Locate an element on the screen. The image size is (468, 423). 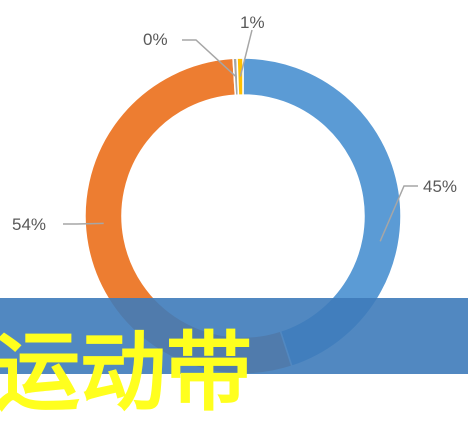
slice-1pct is located at coordinates (240, 76).